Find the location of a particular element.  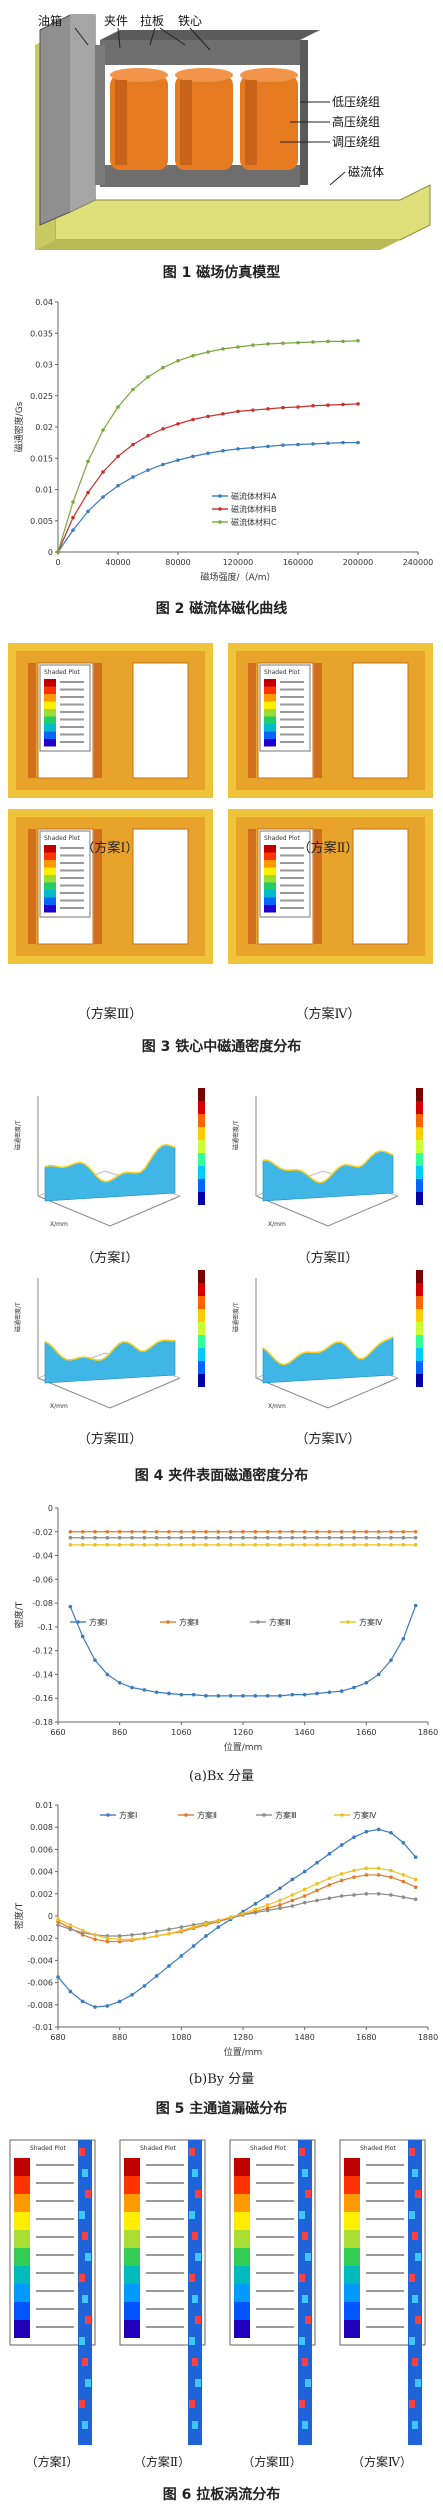

y-tick-label: -0.02 is located at coordinates (42, 1532).